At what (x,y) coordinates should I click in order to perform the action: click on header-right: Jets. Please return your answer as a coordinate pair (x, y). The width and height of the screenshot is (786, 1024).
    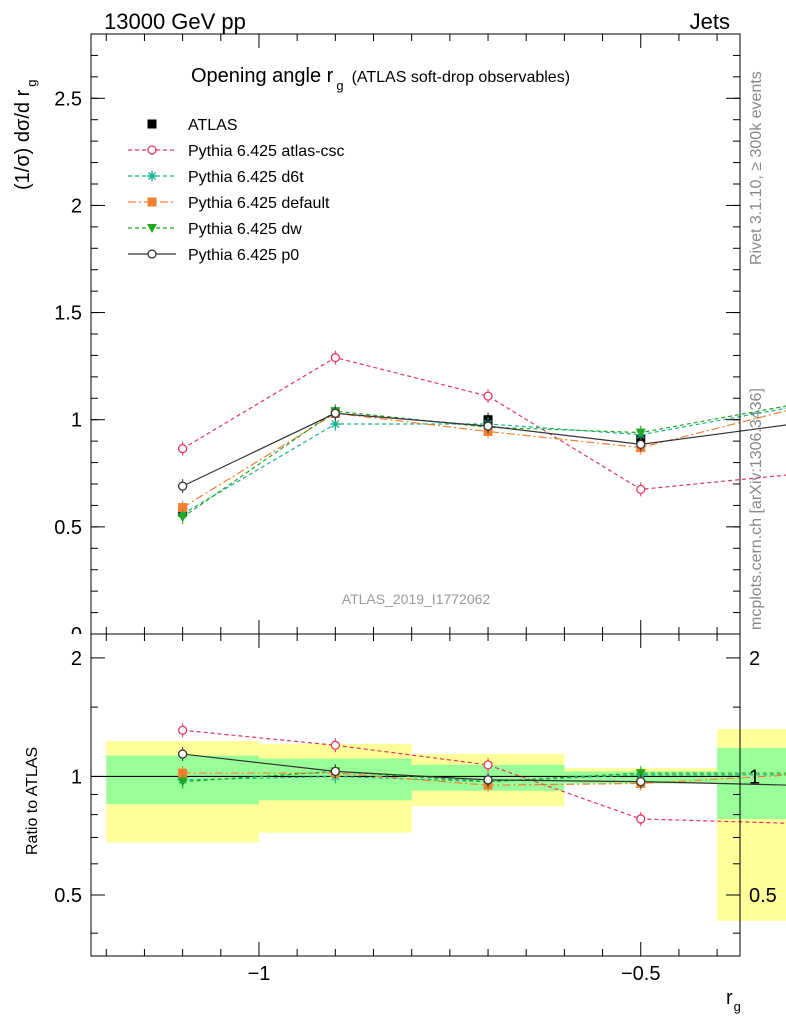
    Looking at the image, I should click on (710, 21).